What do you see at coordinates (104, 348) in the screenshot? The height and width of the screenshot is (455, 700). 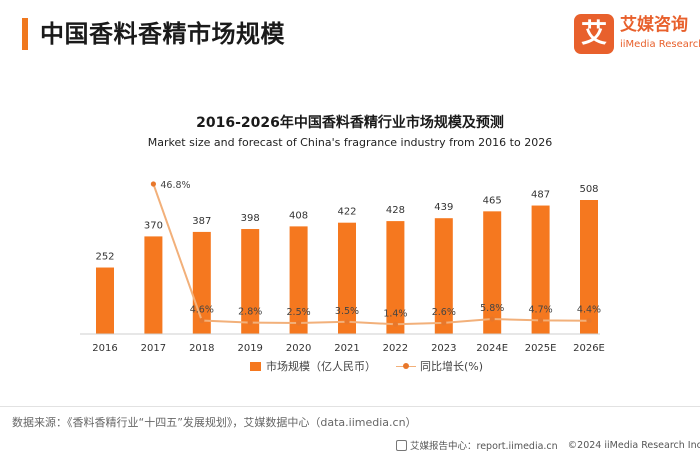 I see `x-tick-label: 2016` at bounding box center [104, 348].